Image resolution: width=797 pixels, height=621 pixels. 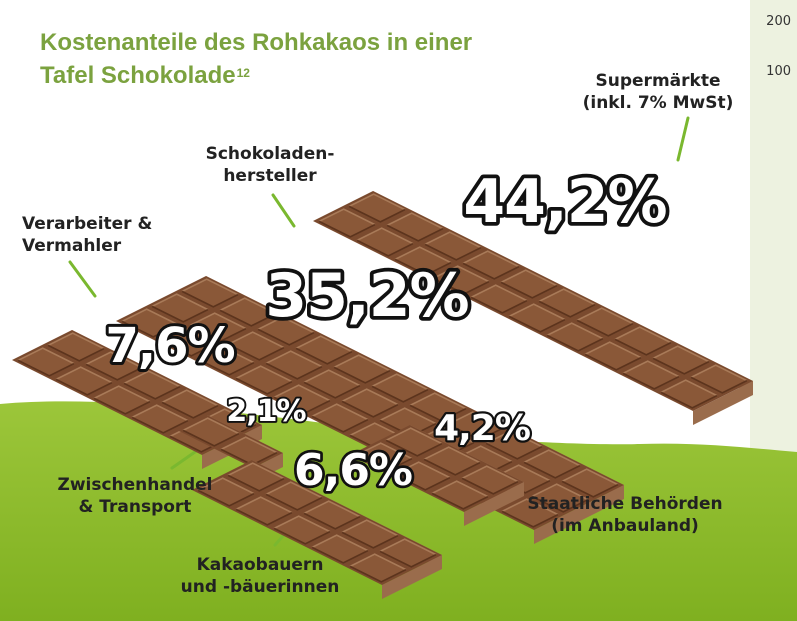 What do you see at coordinates (317, 529) in the screenshot?
I see `piece-kakaobauern` at bounding box center [317, 529].